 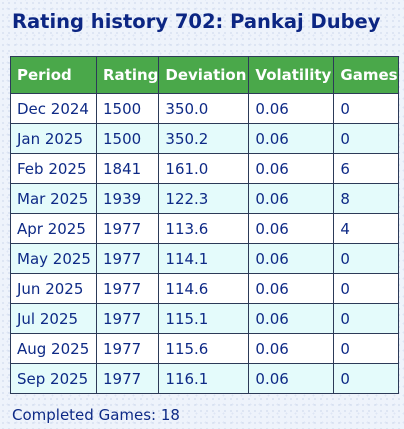 I want to click on column-header-games: Games, so click(x=366, y=75).